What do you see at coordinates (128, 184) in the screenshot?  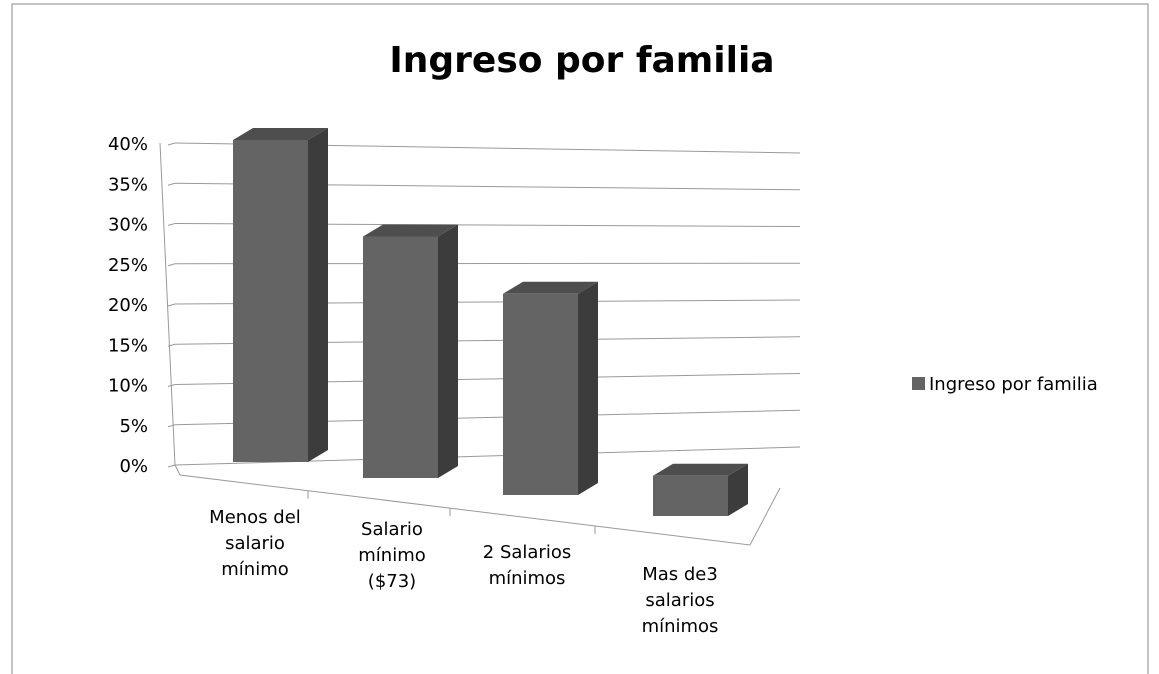 I see `y-tick-label: 35%` at bounding box center [128, 184].